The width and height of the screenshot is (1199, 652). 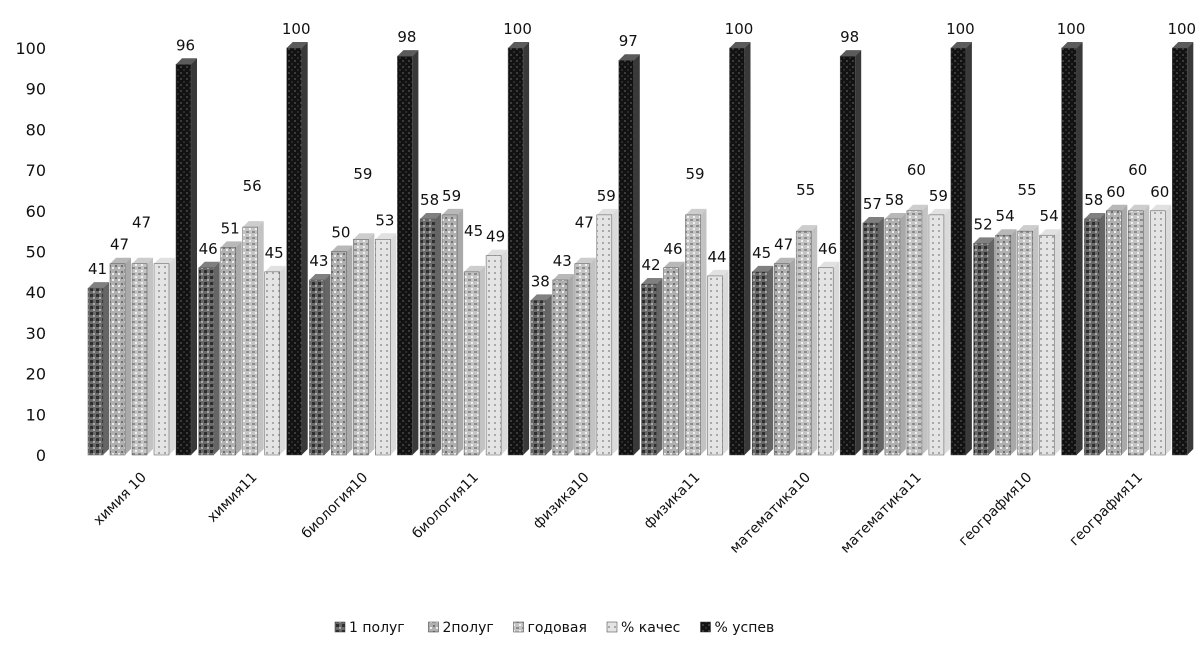 I want to click on category-label: география10, so click(x=996, y=510).